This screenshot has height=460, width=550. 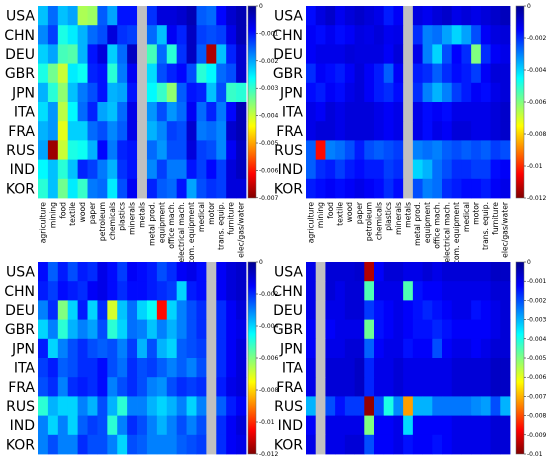 I want to click on row-label-usa: USA, so click(x=20, y=273).